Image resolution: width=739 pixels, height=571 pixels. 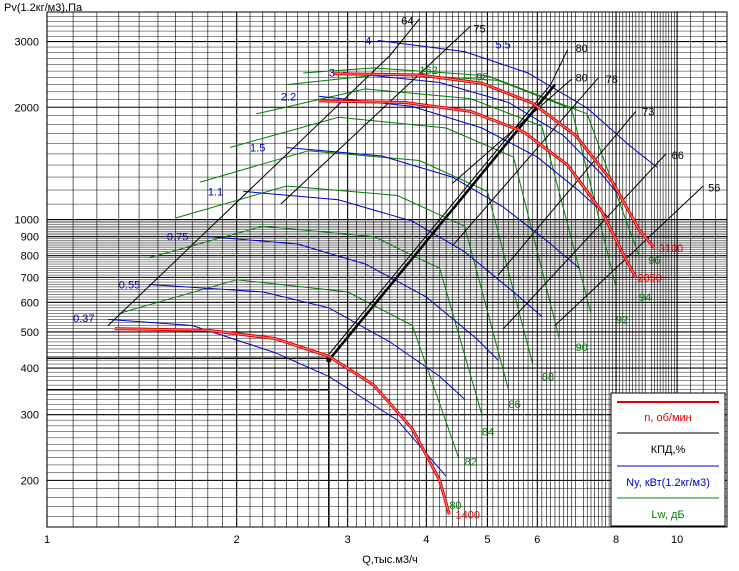 What do you see at coordinates (288, 97) in the screenshot?
I see `power-label: 2.2` at bounding box center [288, 97].